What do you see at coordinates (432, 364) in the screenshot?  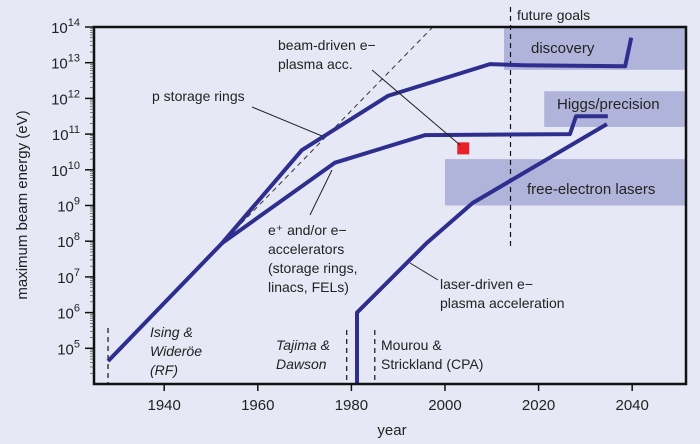 I see `vertical-marker-label: Strickland (CPA)` at bounding box center [432, 364].